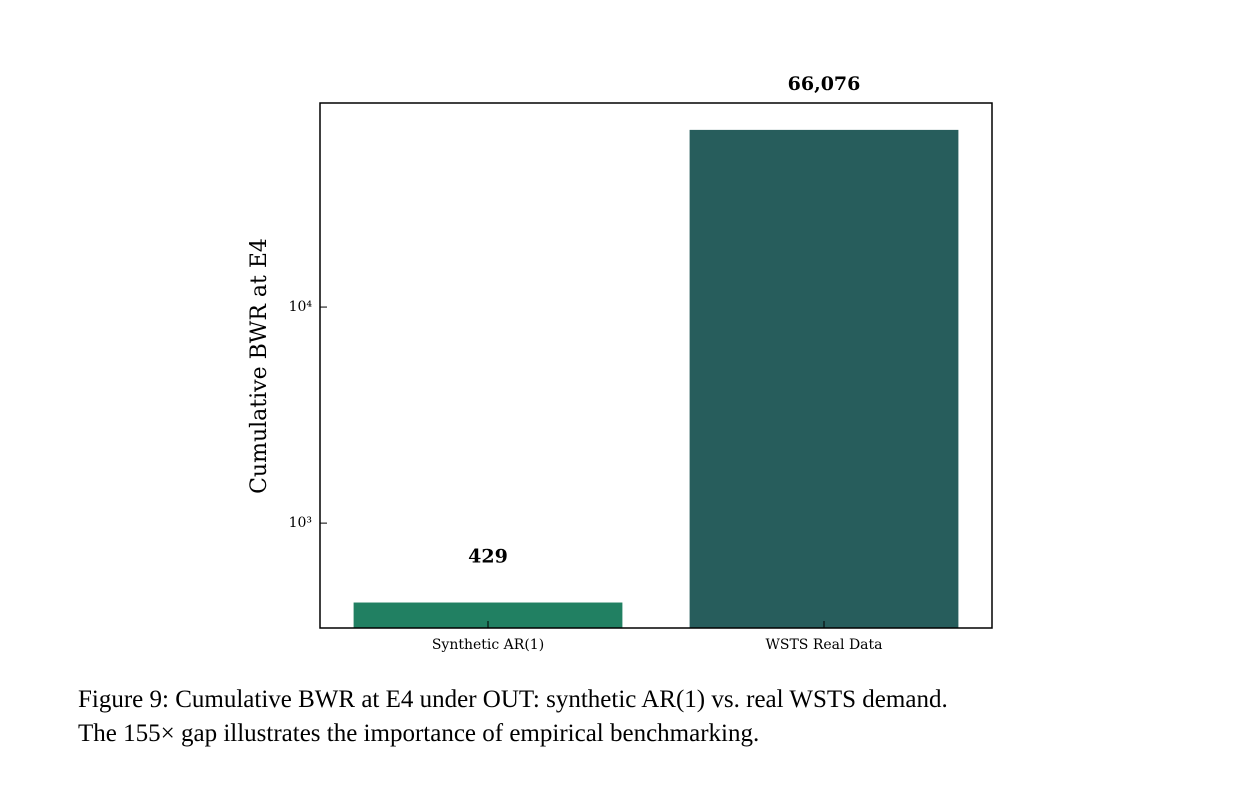 This screenshot has height=790, width=1250. Describe the element at coordinates (823, 645) in the screenshot. I see `x-tick-label: WSTS Real Data` at that location.